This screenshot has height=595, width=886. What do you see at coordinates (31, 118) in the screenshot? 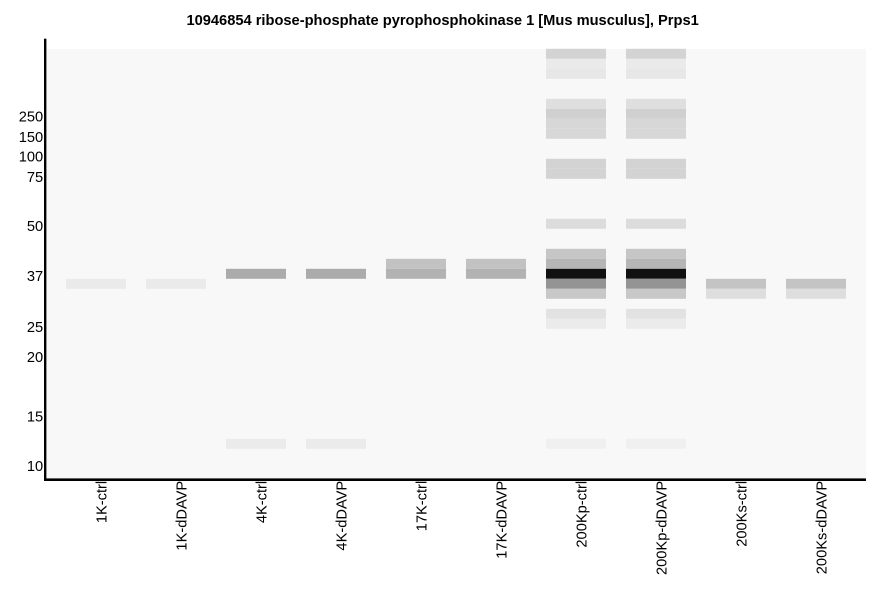
I see `svg-text: 250` at bounding box center [31, 118].